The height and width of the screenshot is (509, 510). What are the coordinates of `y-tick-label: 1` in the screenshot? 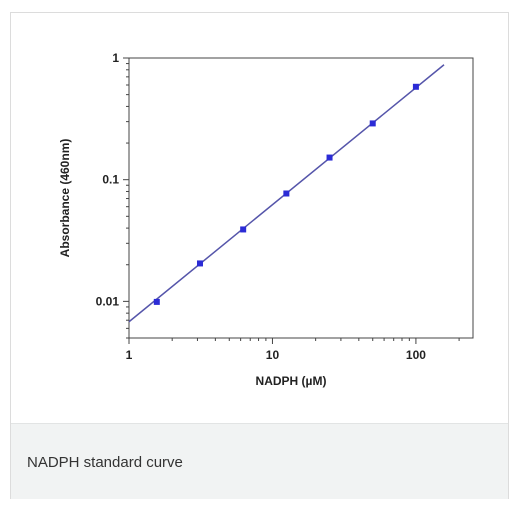 It's located at (115, 58).